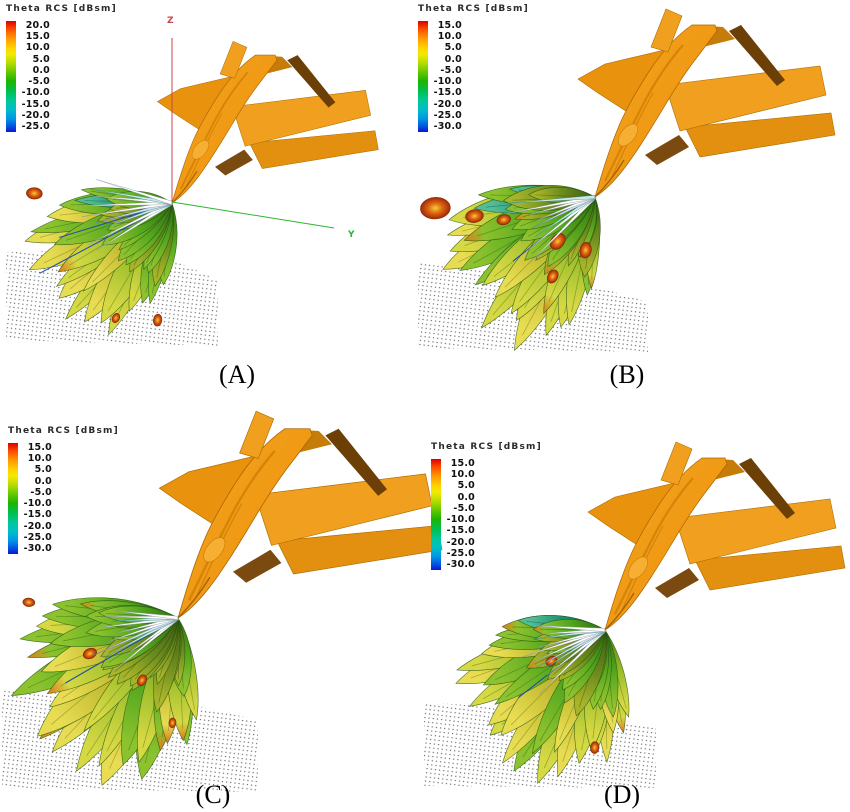 The width and height of the screenshot is (850, 812). What do you see at coordinates (561, 196) in the screenshot?
I see `rcs-lobe-rib` at bounding box center [561, 196].